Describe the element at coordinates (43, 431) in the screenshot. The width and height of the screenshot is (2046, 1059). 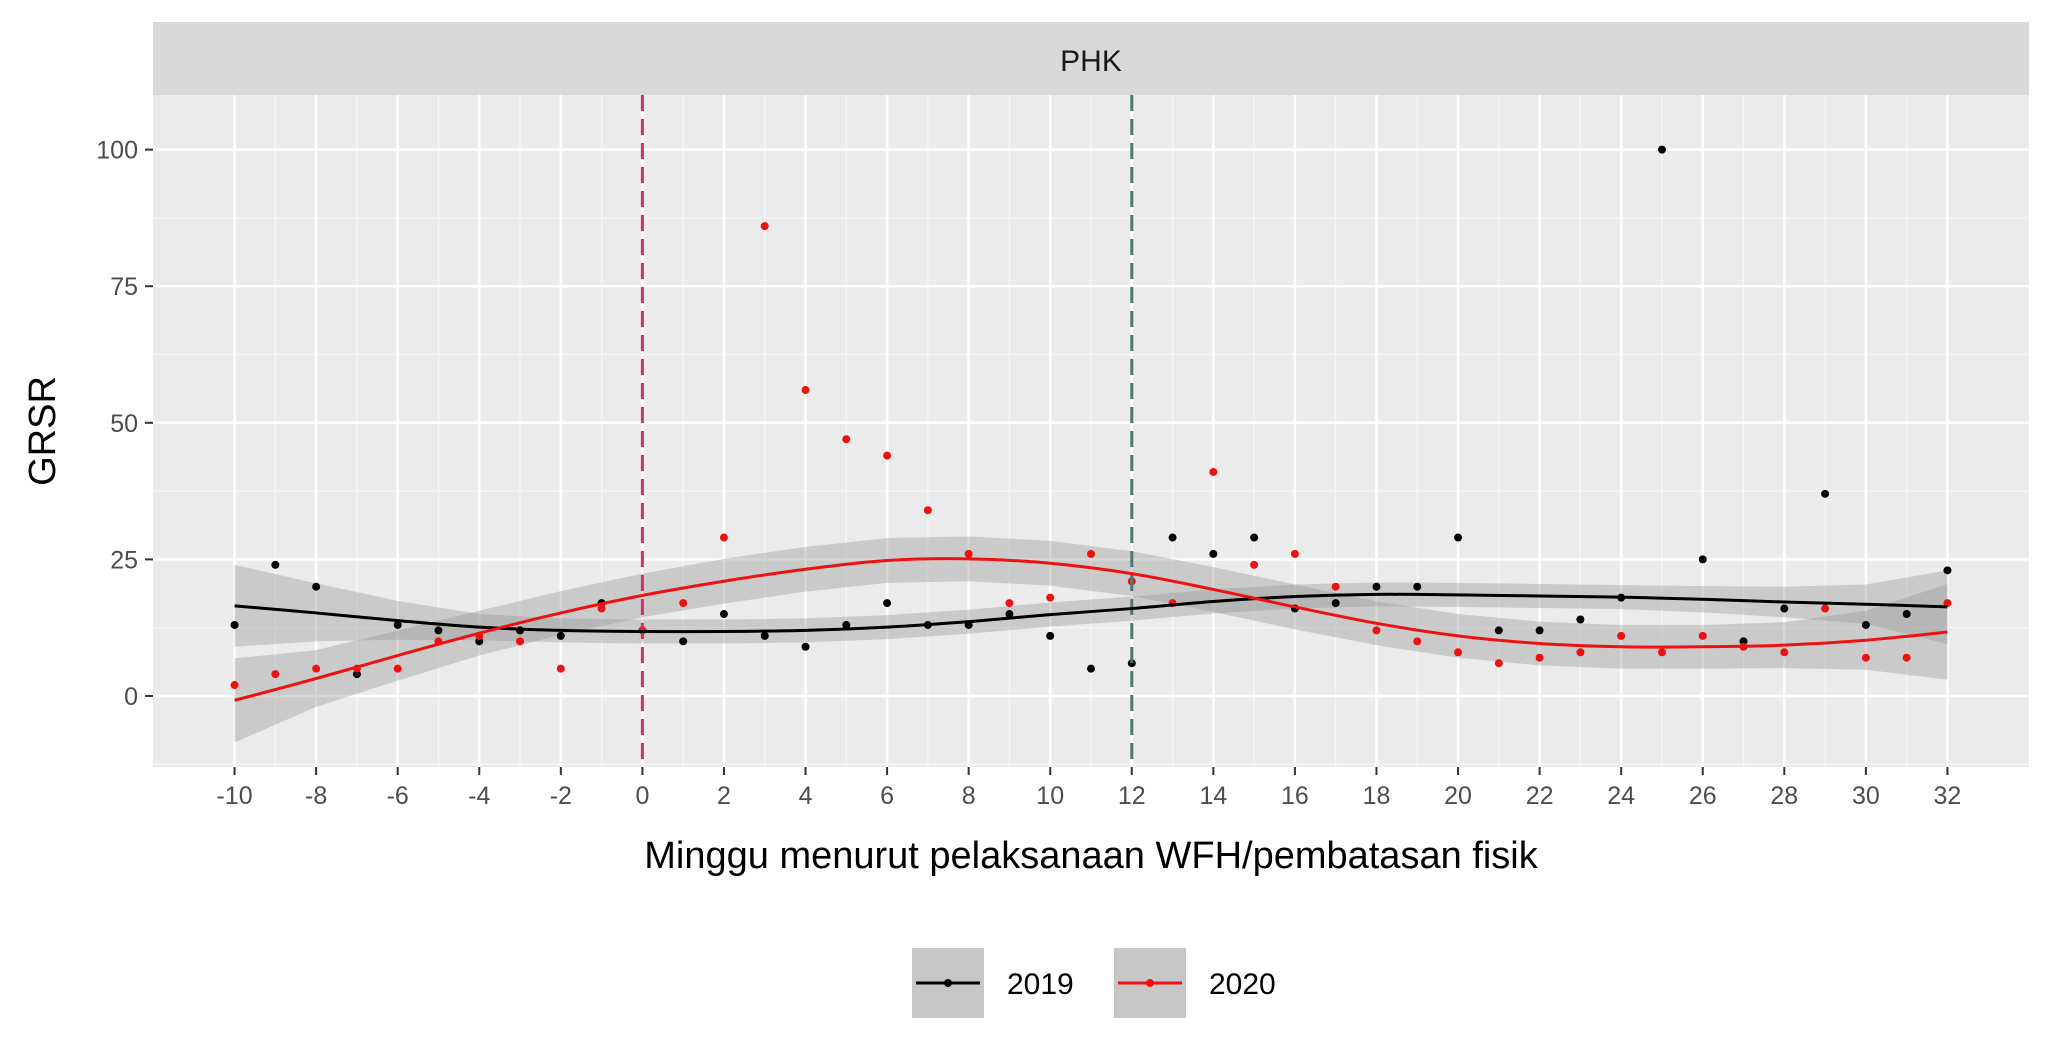
I see `y-axis-title: GRSR` at that location.